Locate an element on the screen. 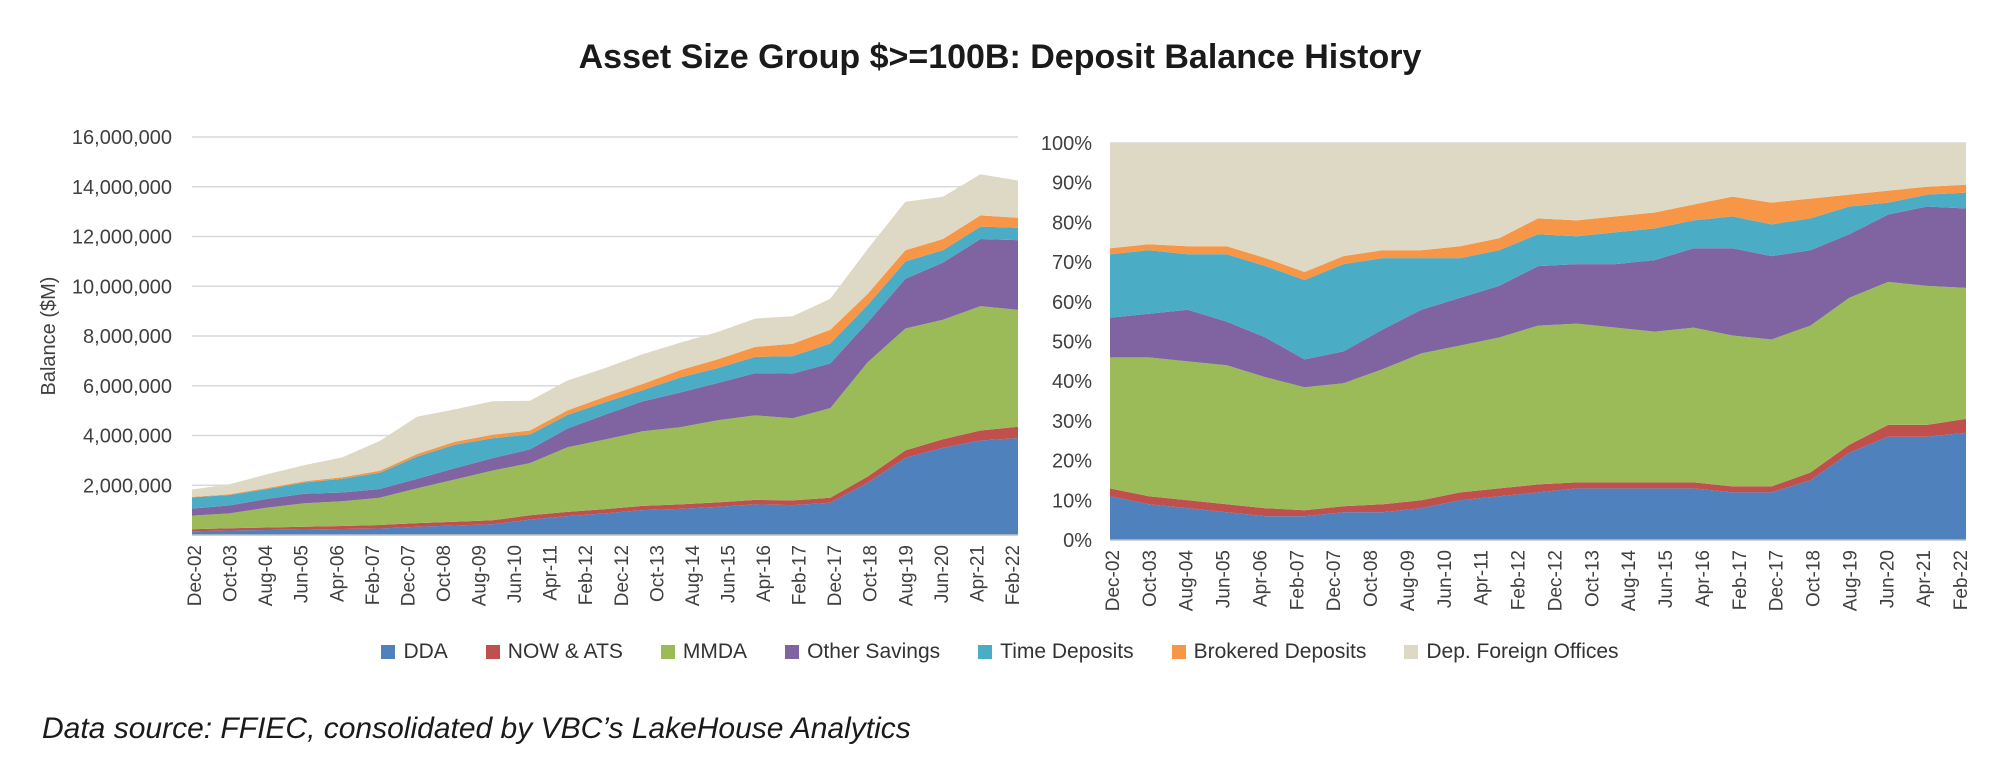  legend-label: MMDA is located at coordinates (715, 651).